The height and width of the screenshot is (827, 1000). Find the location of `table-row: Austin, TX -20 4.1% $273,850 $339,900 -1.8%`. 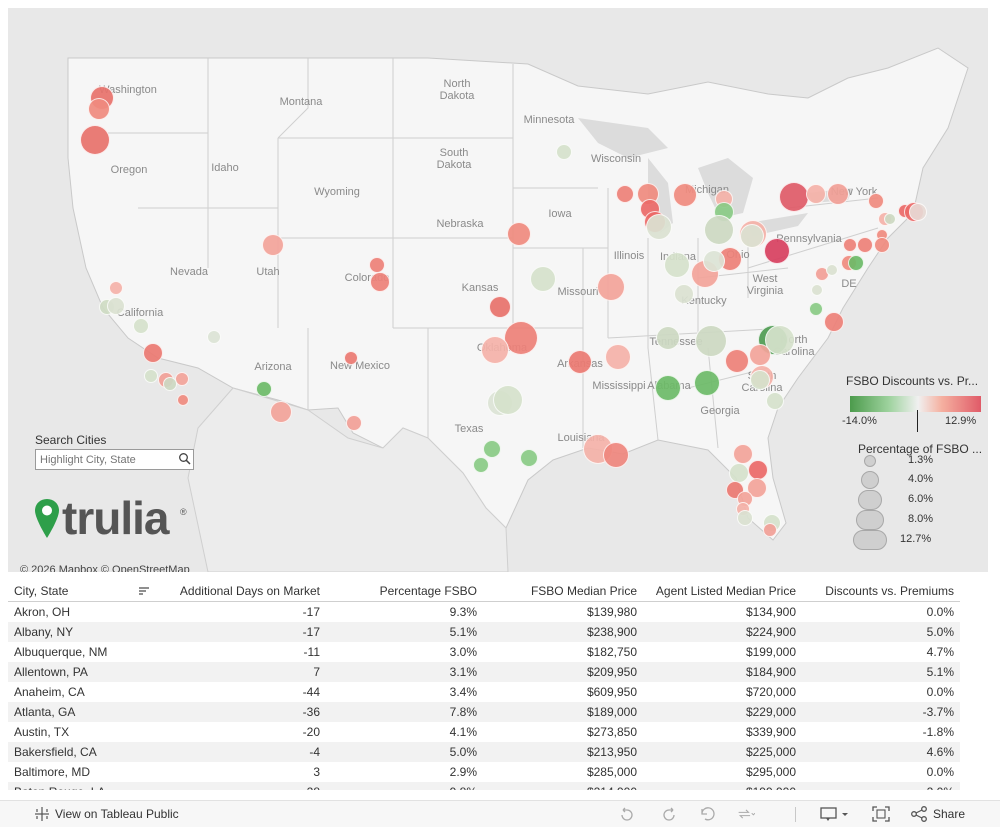

table-row: Austin, TX -20 4.1% $273,850 $339,900 -1.8% is located at coordinates (484, 732).